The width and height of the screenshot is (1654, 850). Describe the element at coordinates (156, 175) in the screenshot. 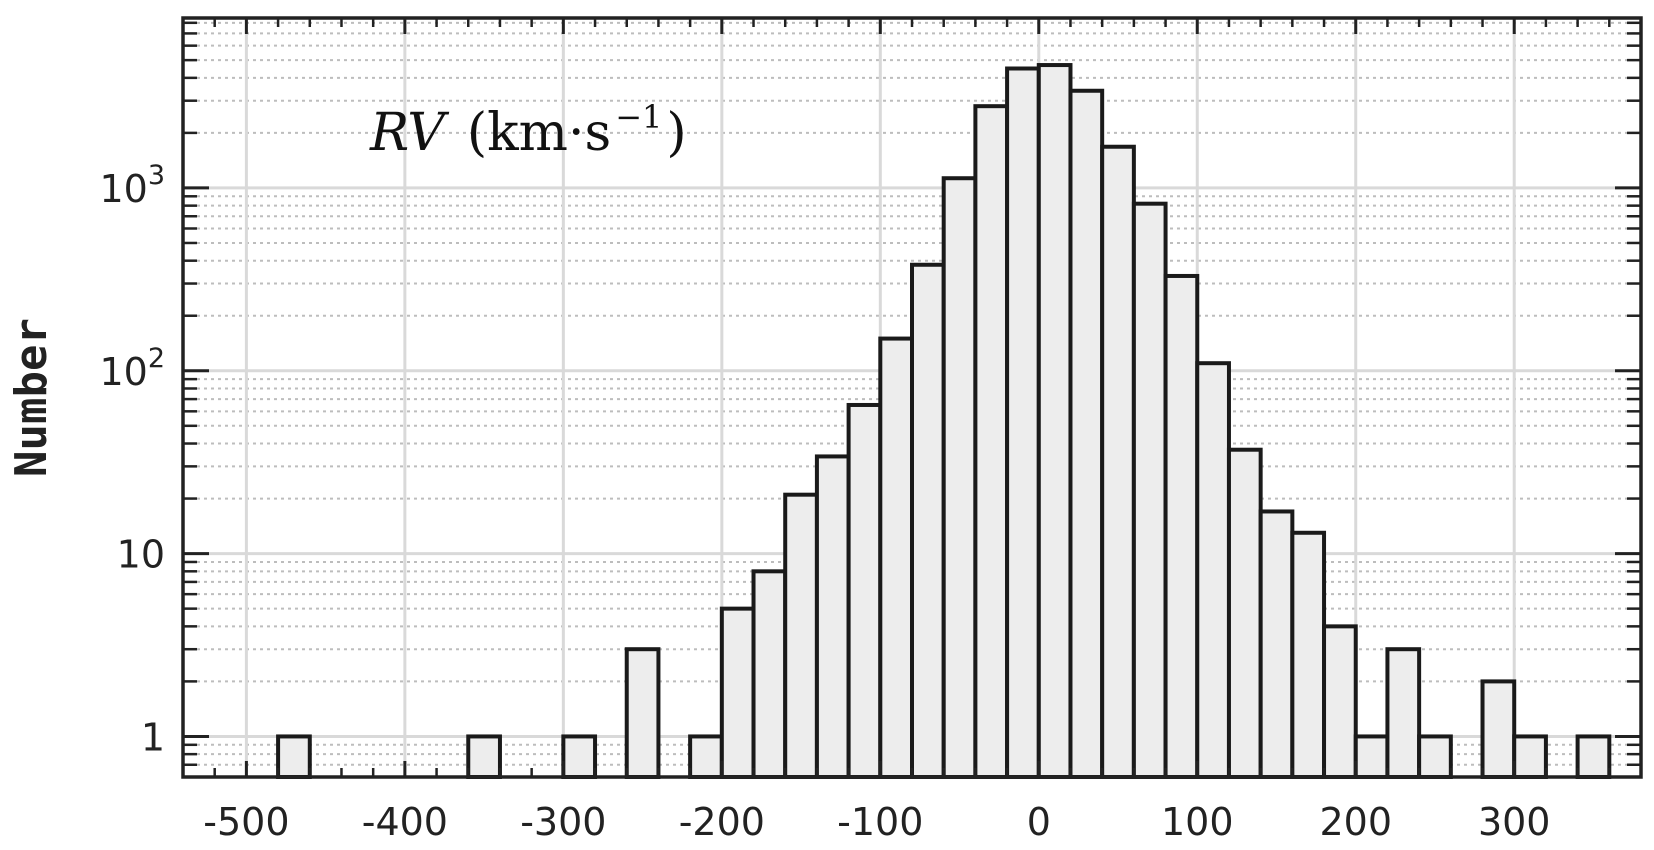

I see `y-tick-exponent: 3` at that location.